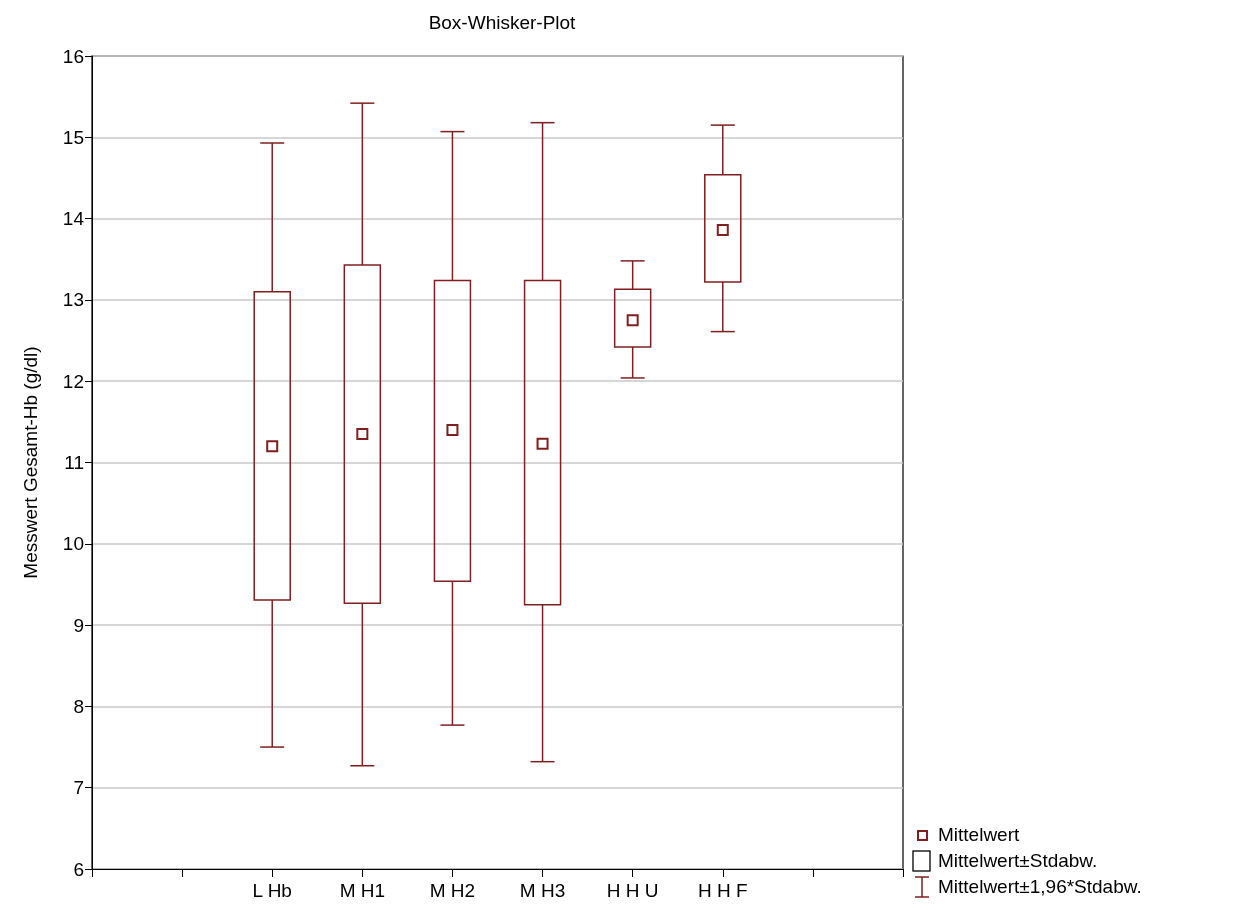  What do you see at coordinates (1040, 887) in the screenshot?
I see `text: Mittelwert±1,96*Stdabw.` at bounding box center [1040, 887].